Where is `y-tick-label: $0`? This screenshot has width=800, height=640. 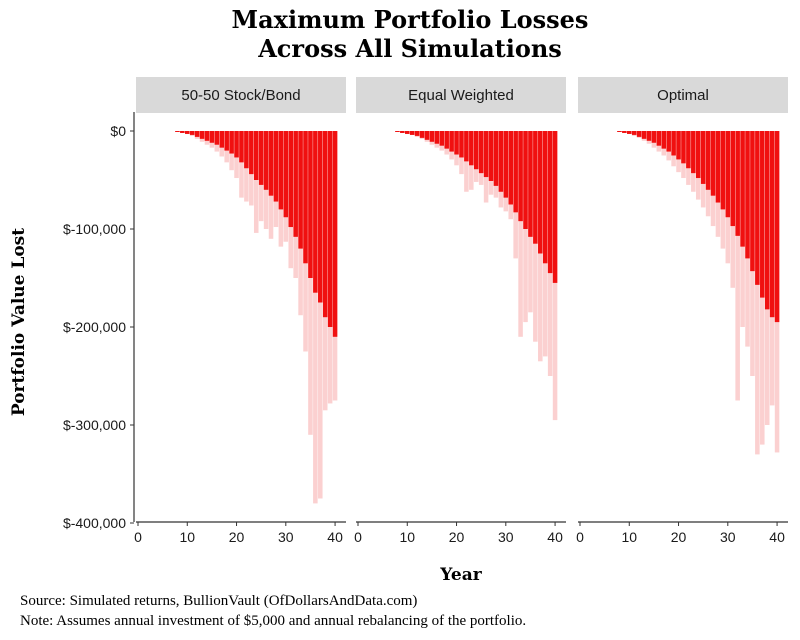 y-tick-label: $0 is located at coordinates (118, 131).